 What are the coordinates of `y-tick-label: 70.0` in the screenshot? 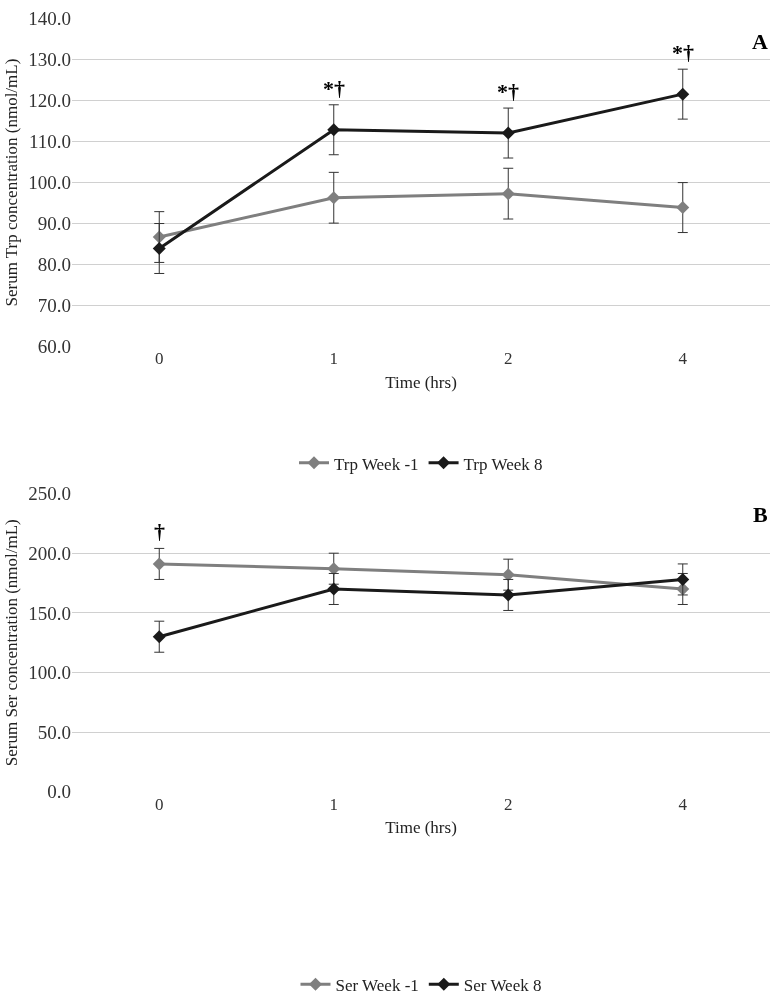 It's located at (54, 306).